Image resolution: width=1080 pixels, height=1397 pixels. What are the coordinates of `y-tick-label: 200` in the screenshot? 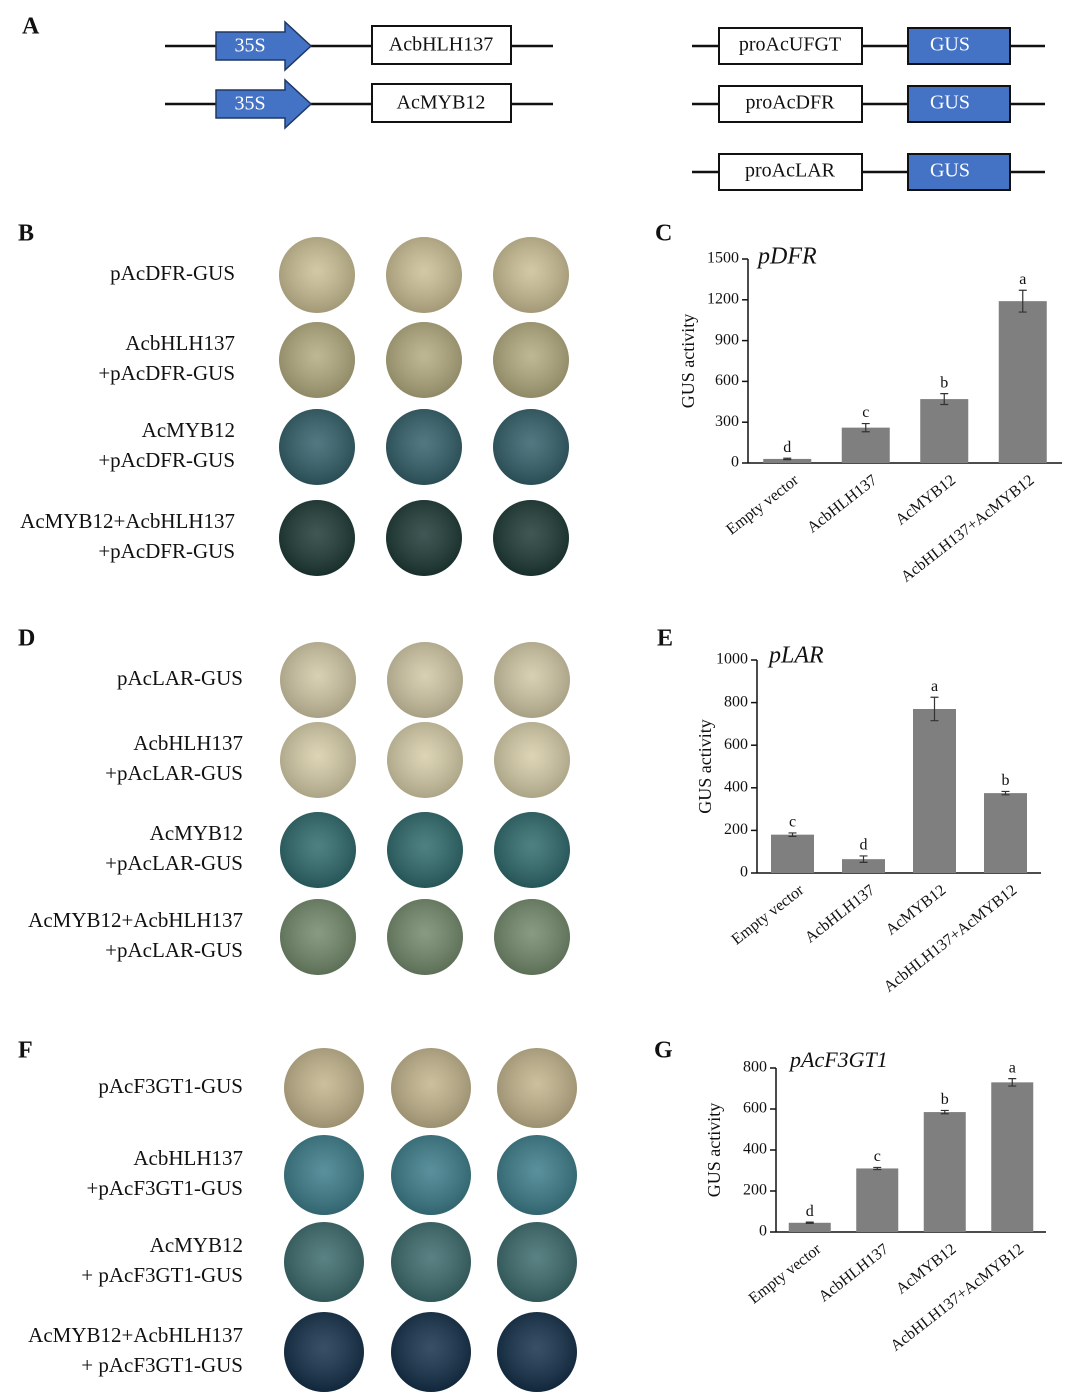 It's located at (755, 1190).